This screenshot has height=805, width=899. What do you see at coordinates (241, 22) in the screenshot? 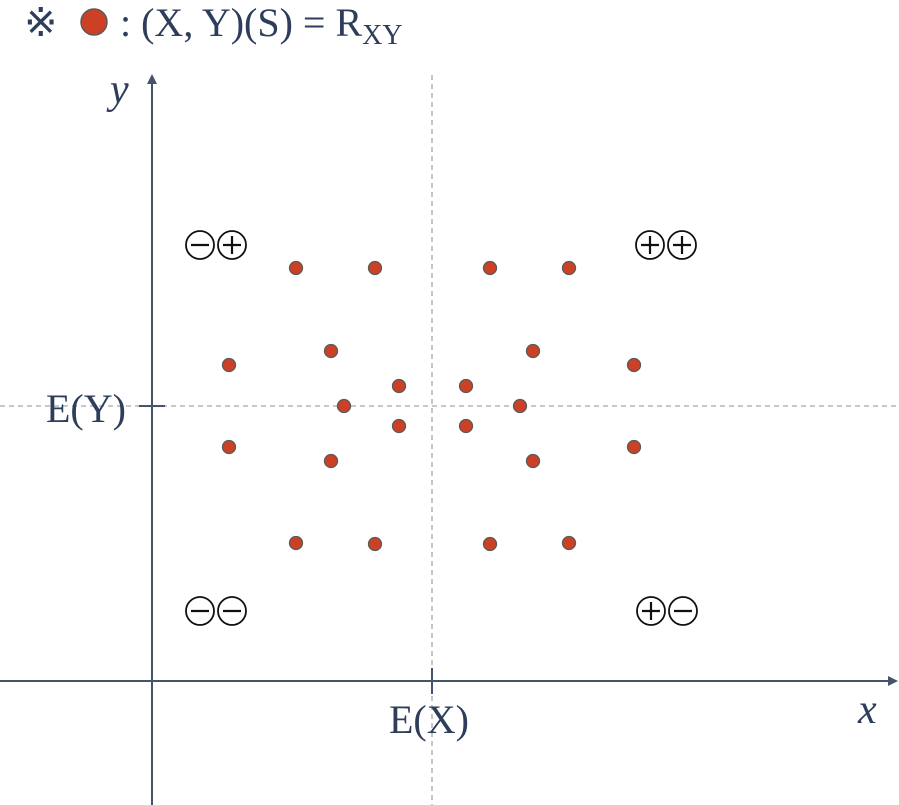
I see `legend-formula-main: : (X, Y)(S) = R` at bounding box center [241, 22].